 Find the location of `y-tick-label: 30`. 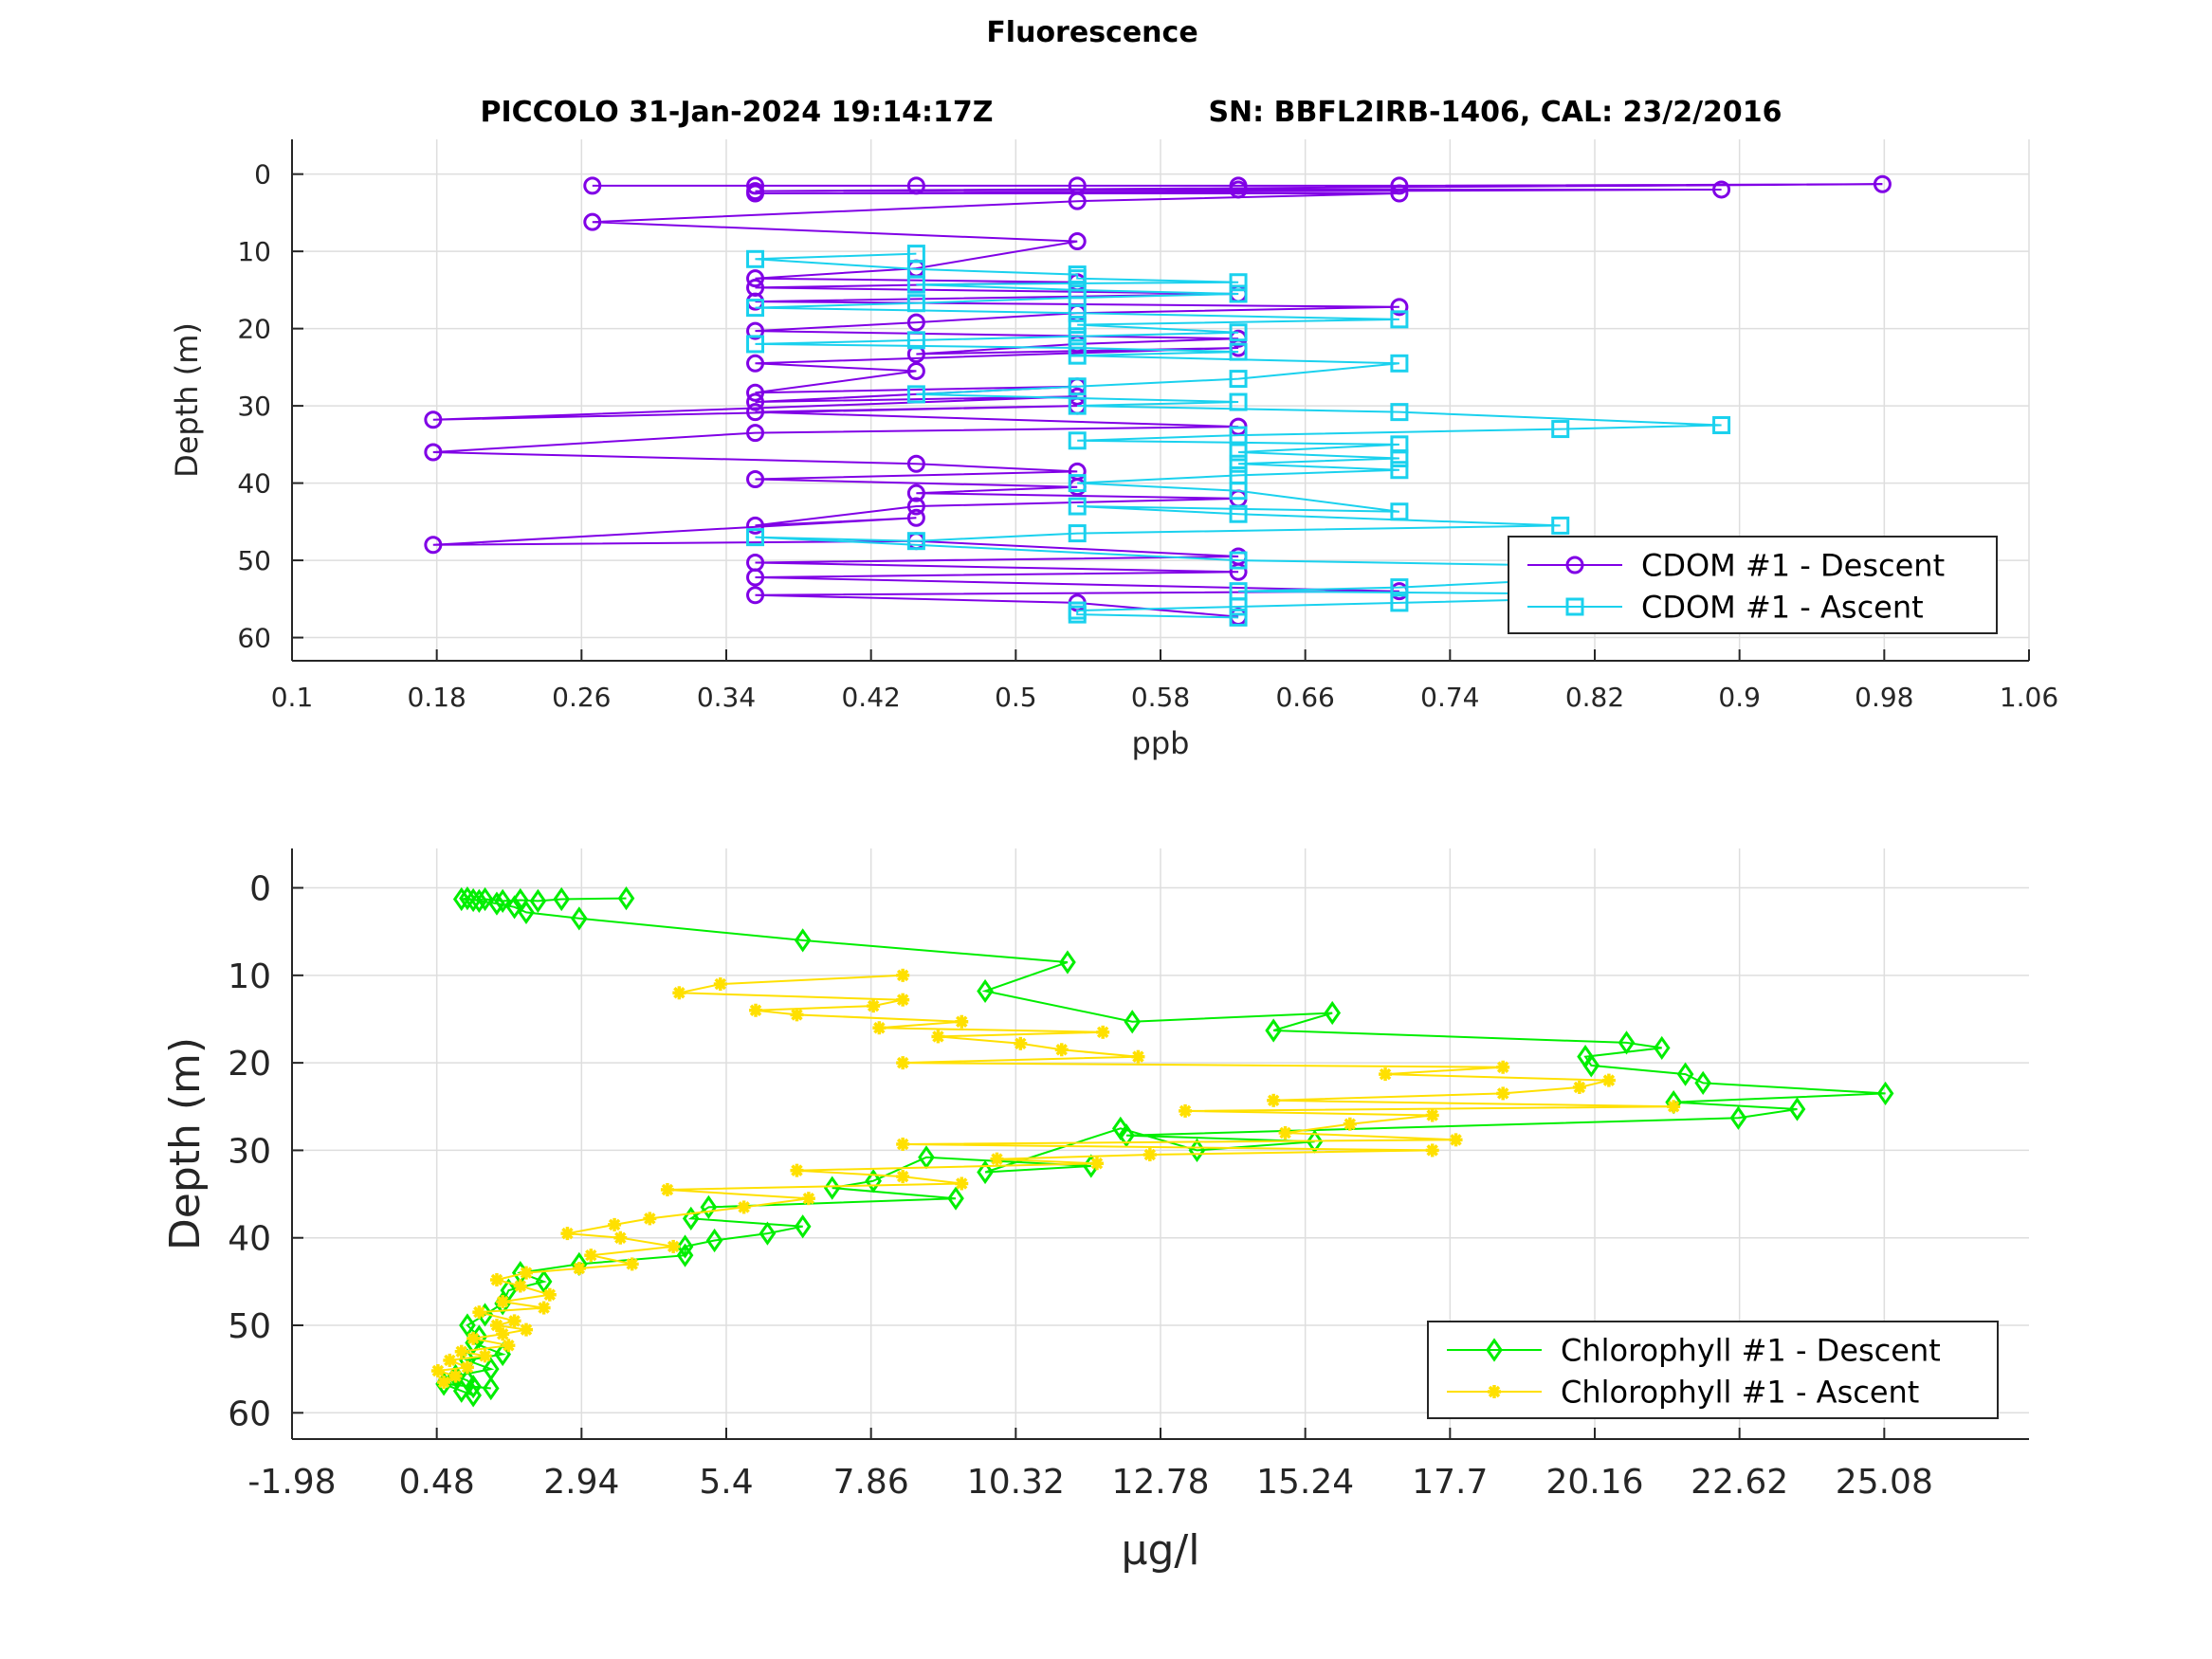

y-tick-label: 30 is located at coordinates (254, 406).